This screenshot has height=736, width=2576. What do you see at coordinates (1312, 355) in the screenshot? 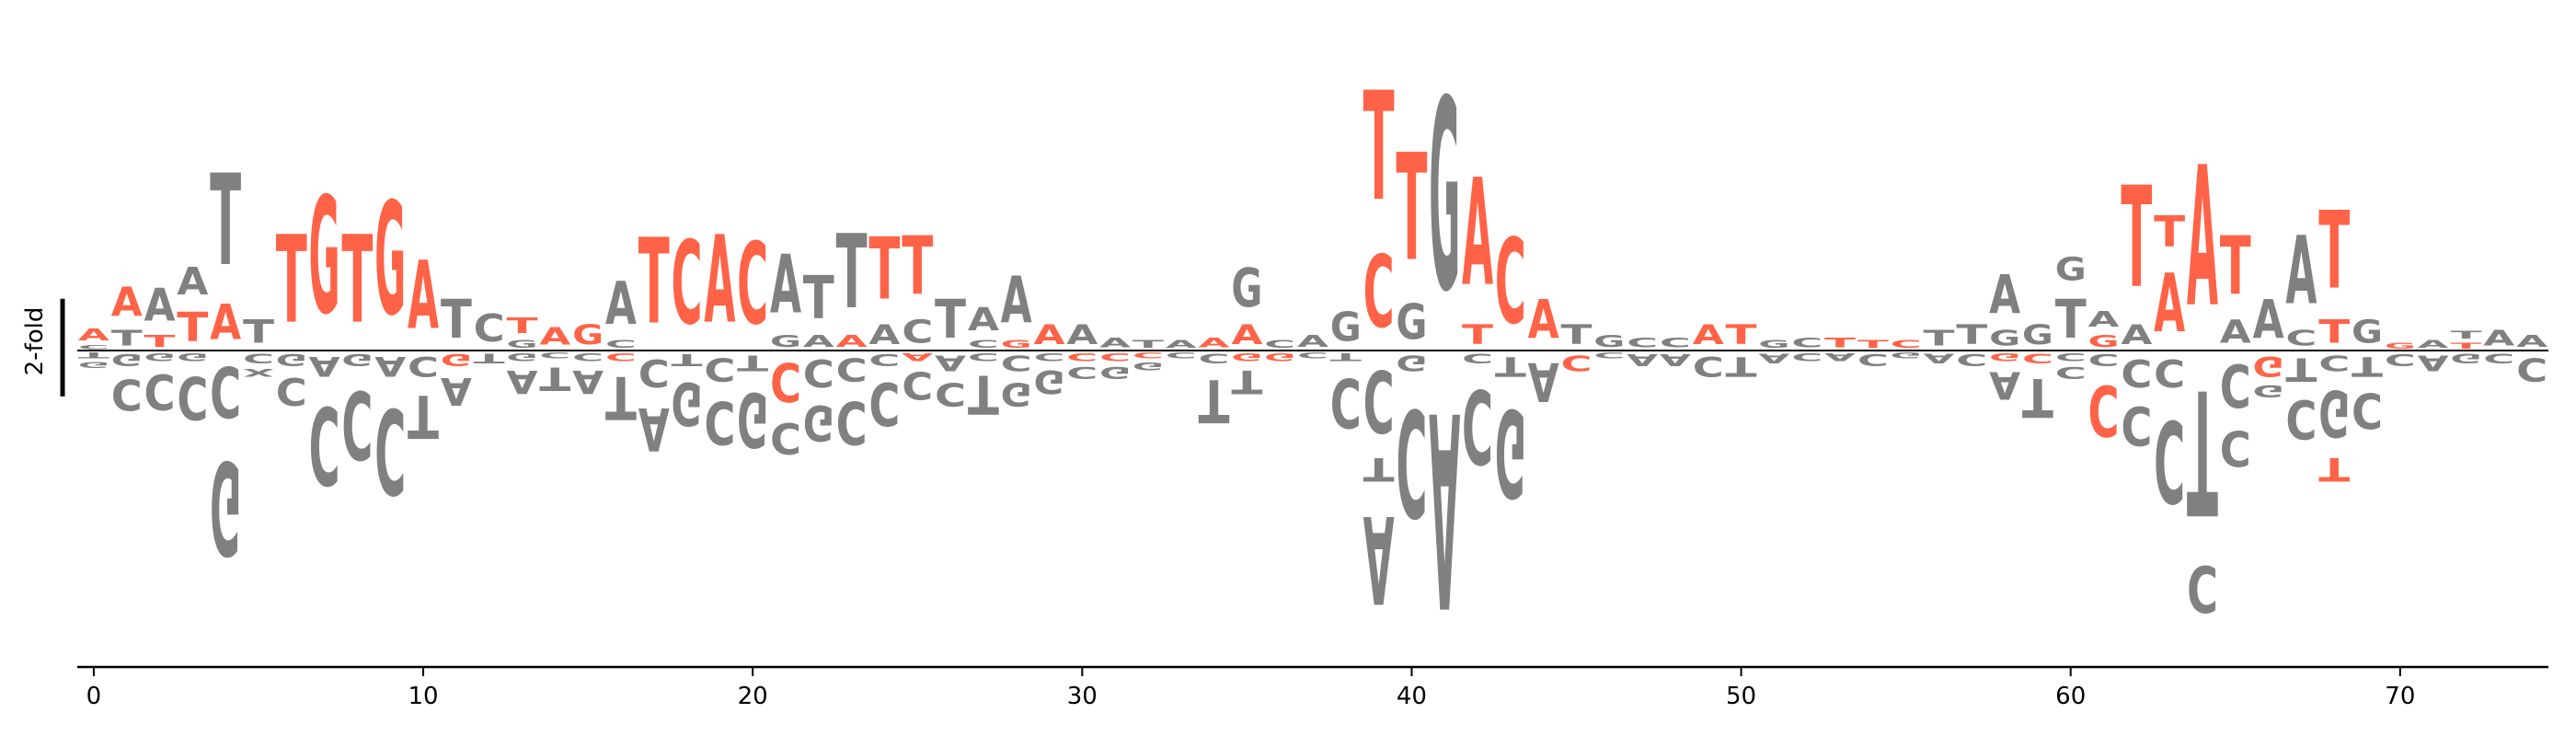
I see `logo-letter-down-37: C` at bounding box center [1312, 355].